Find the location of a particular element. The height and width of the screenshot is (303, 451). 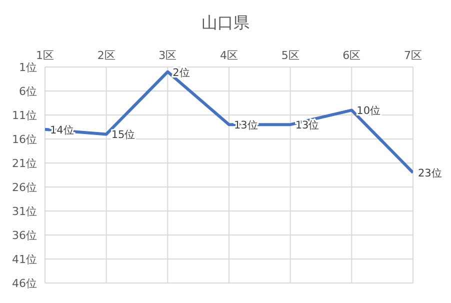

chart-title: 山口県 is located at coordinates (225, 23).